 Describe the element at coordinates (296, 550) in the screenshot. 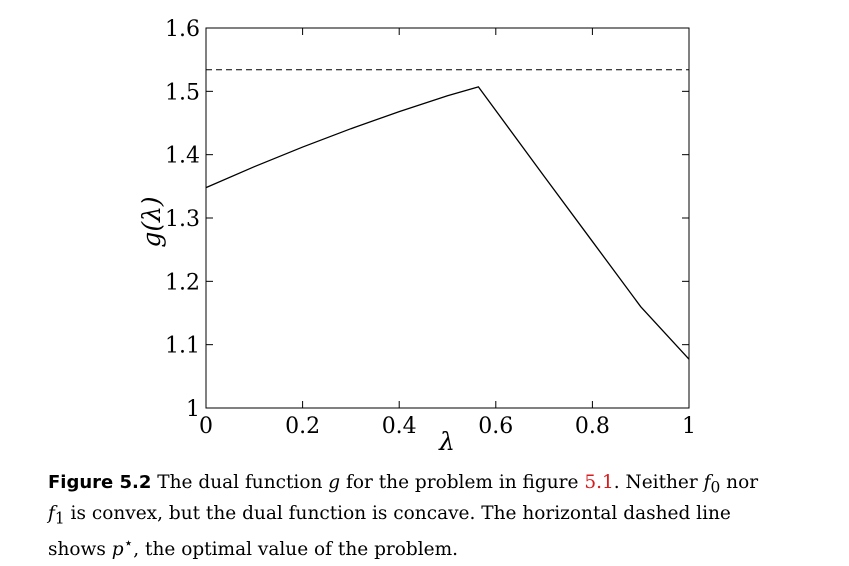

I see `caption-text: , the optimal value of the problem.` at that location.